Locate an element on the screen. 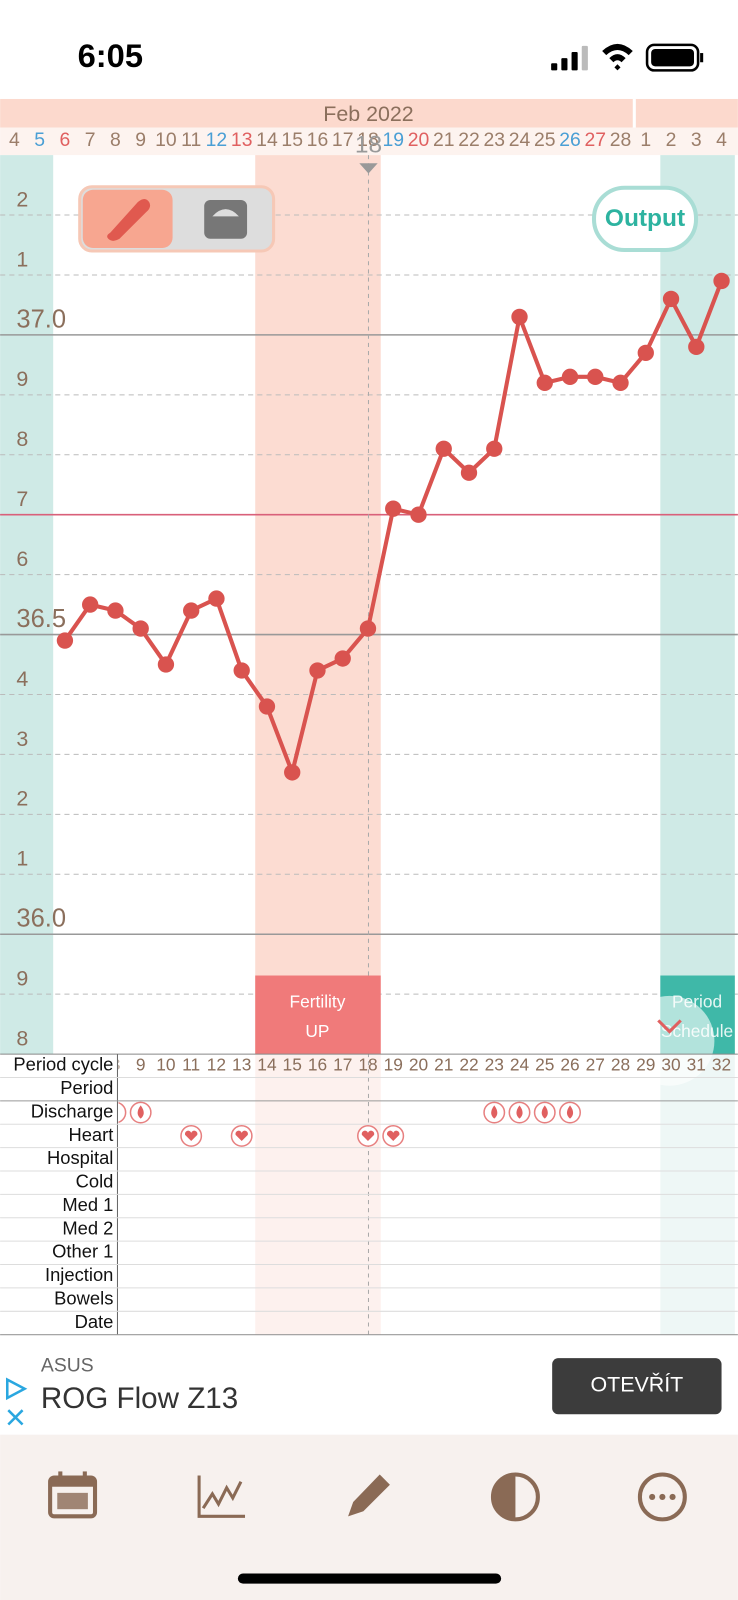 The height and width of the screenshot is (1600, 738). x-tick-label: 12 is located at coordinates (217, 140).